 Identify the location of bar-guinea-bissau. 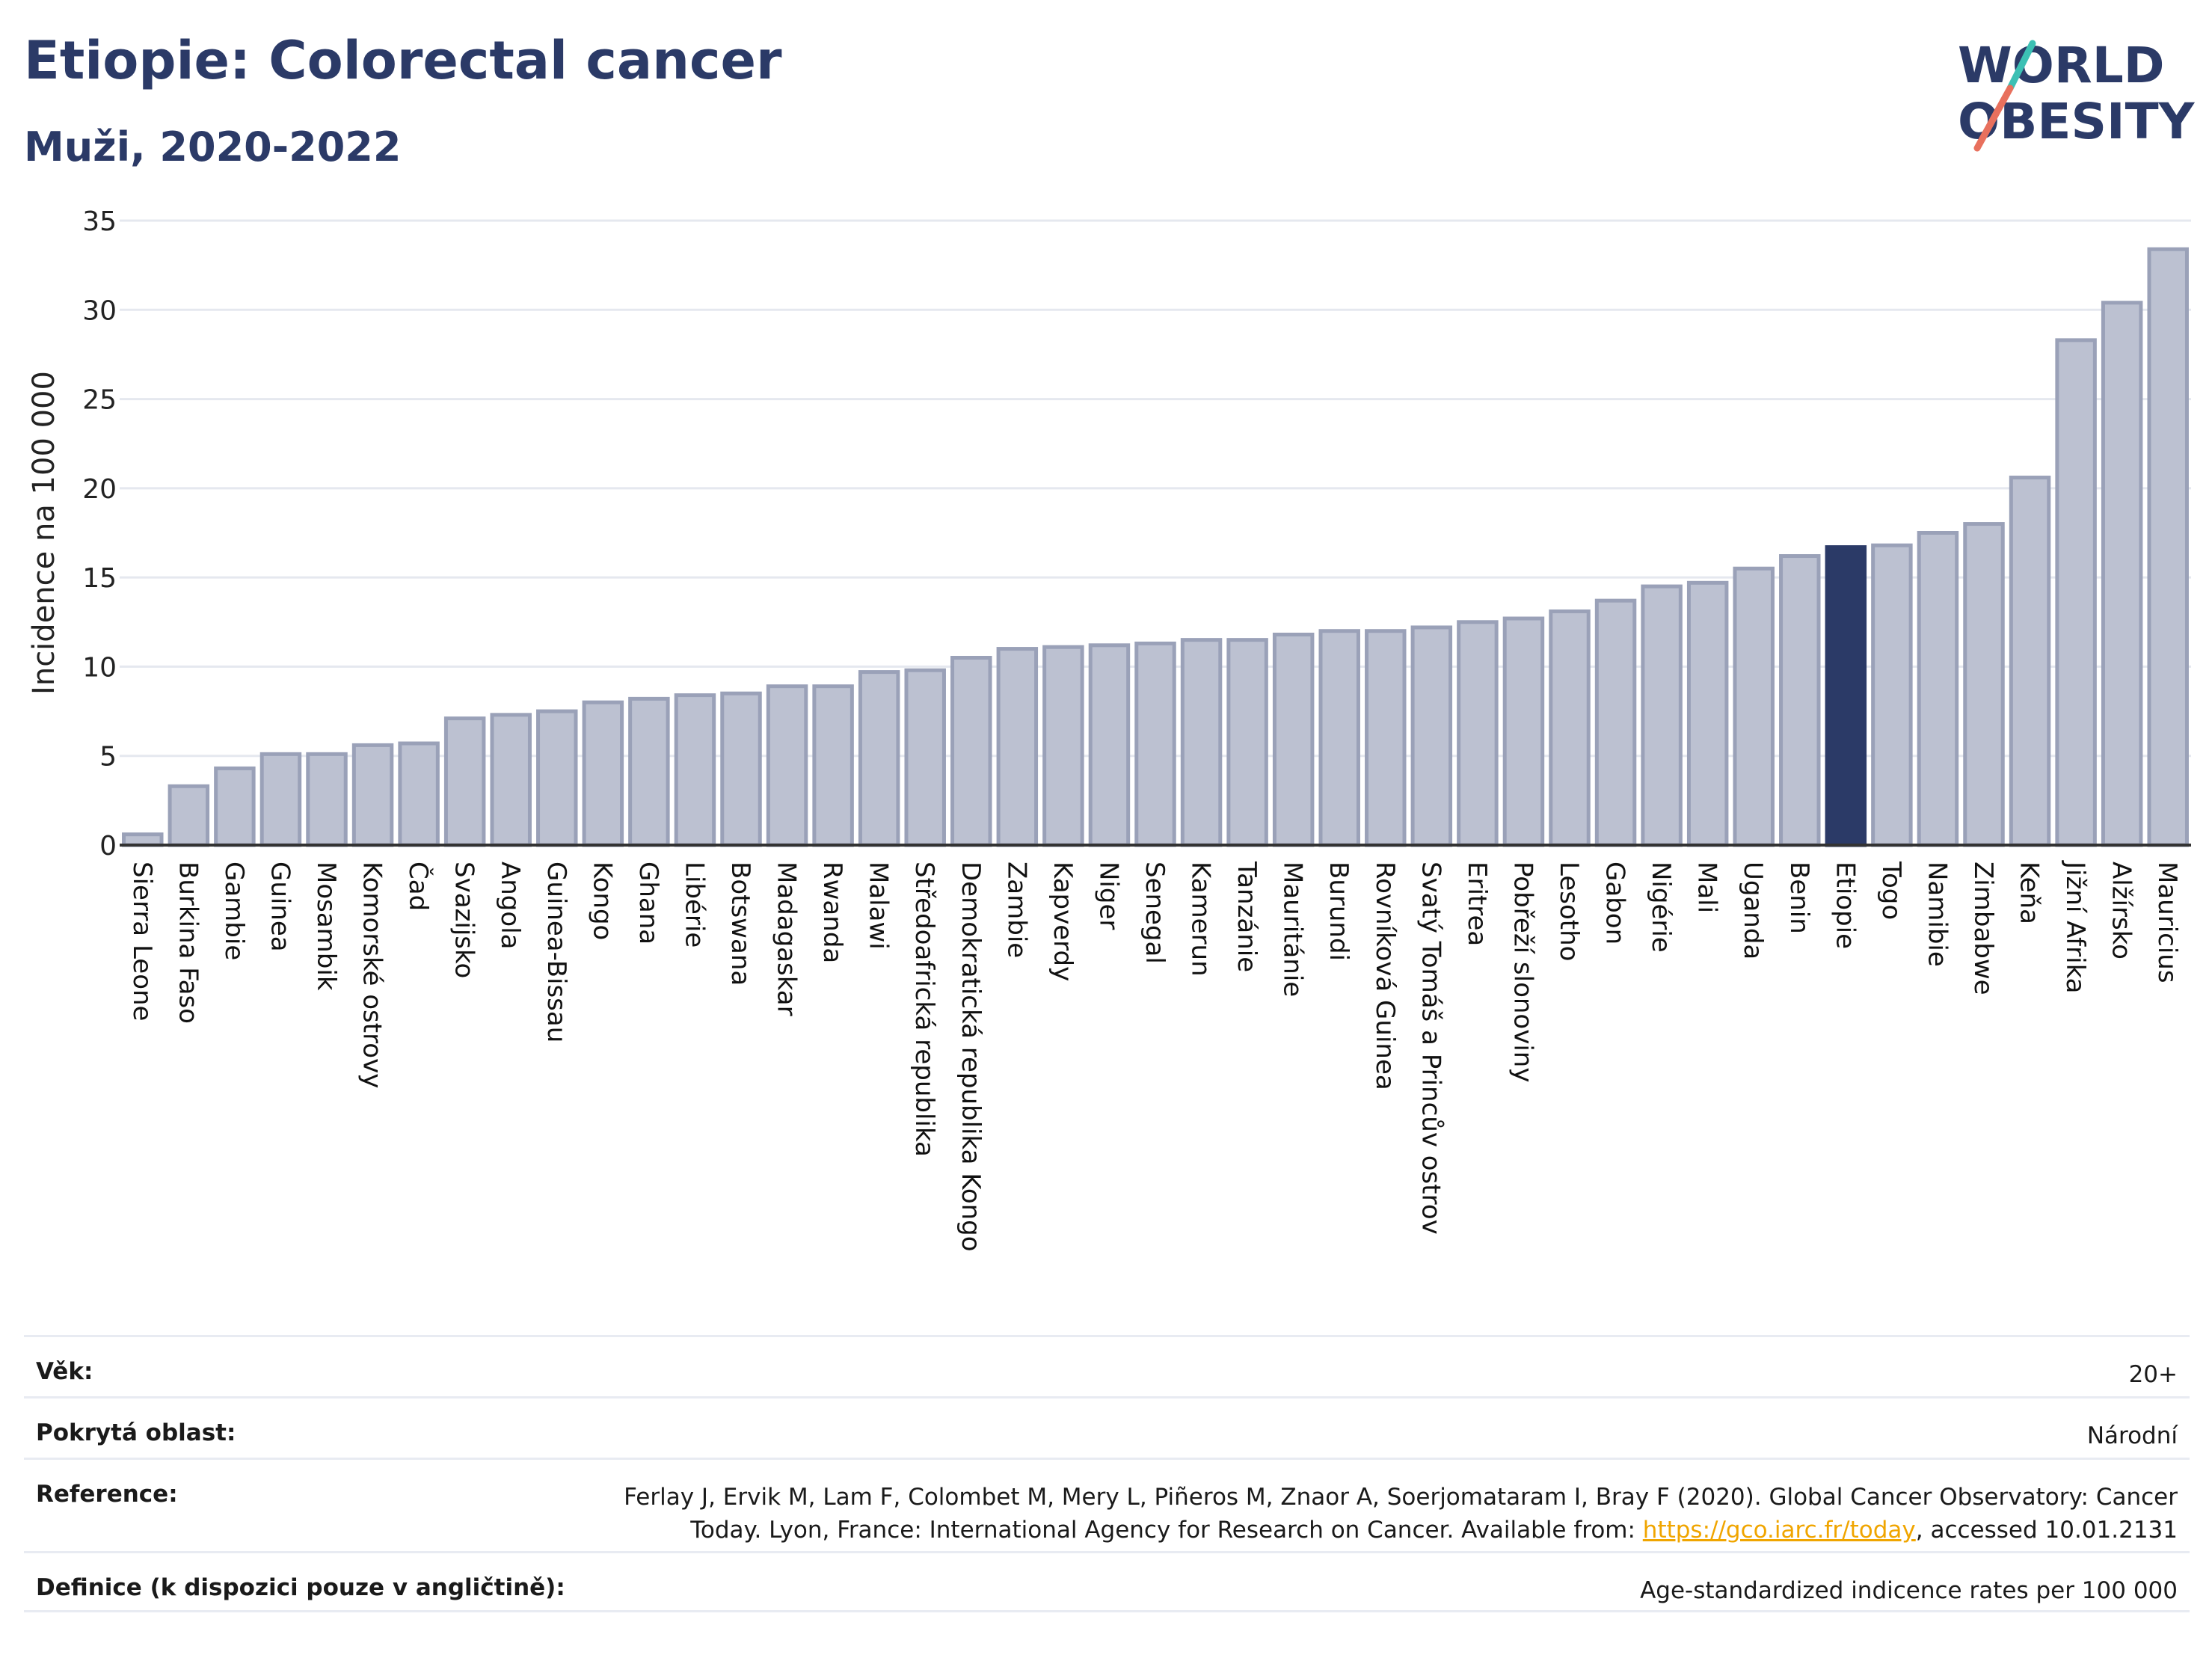
(557, 778).